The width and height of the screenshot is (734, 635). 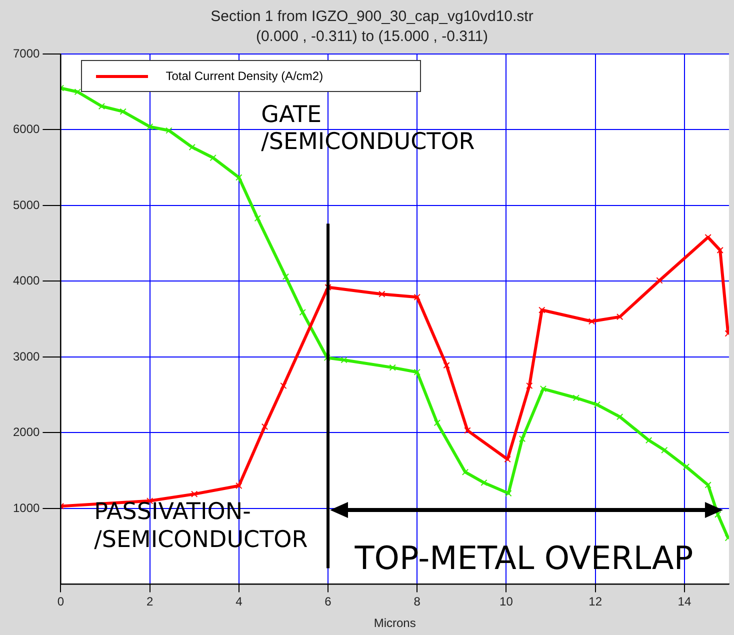 I want to click on legend-label: Total Current Density (A/cm2), so click(x=245, y=76).